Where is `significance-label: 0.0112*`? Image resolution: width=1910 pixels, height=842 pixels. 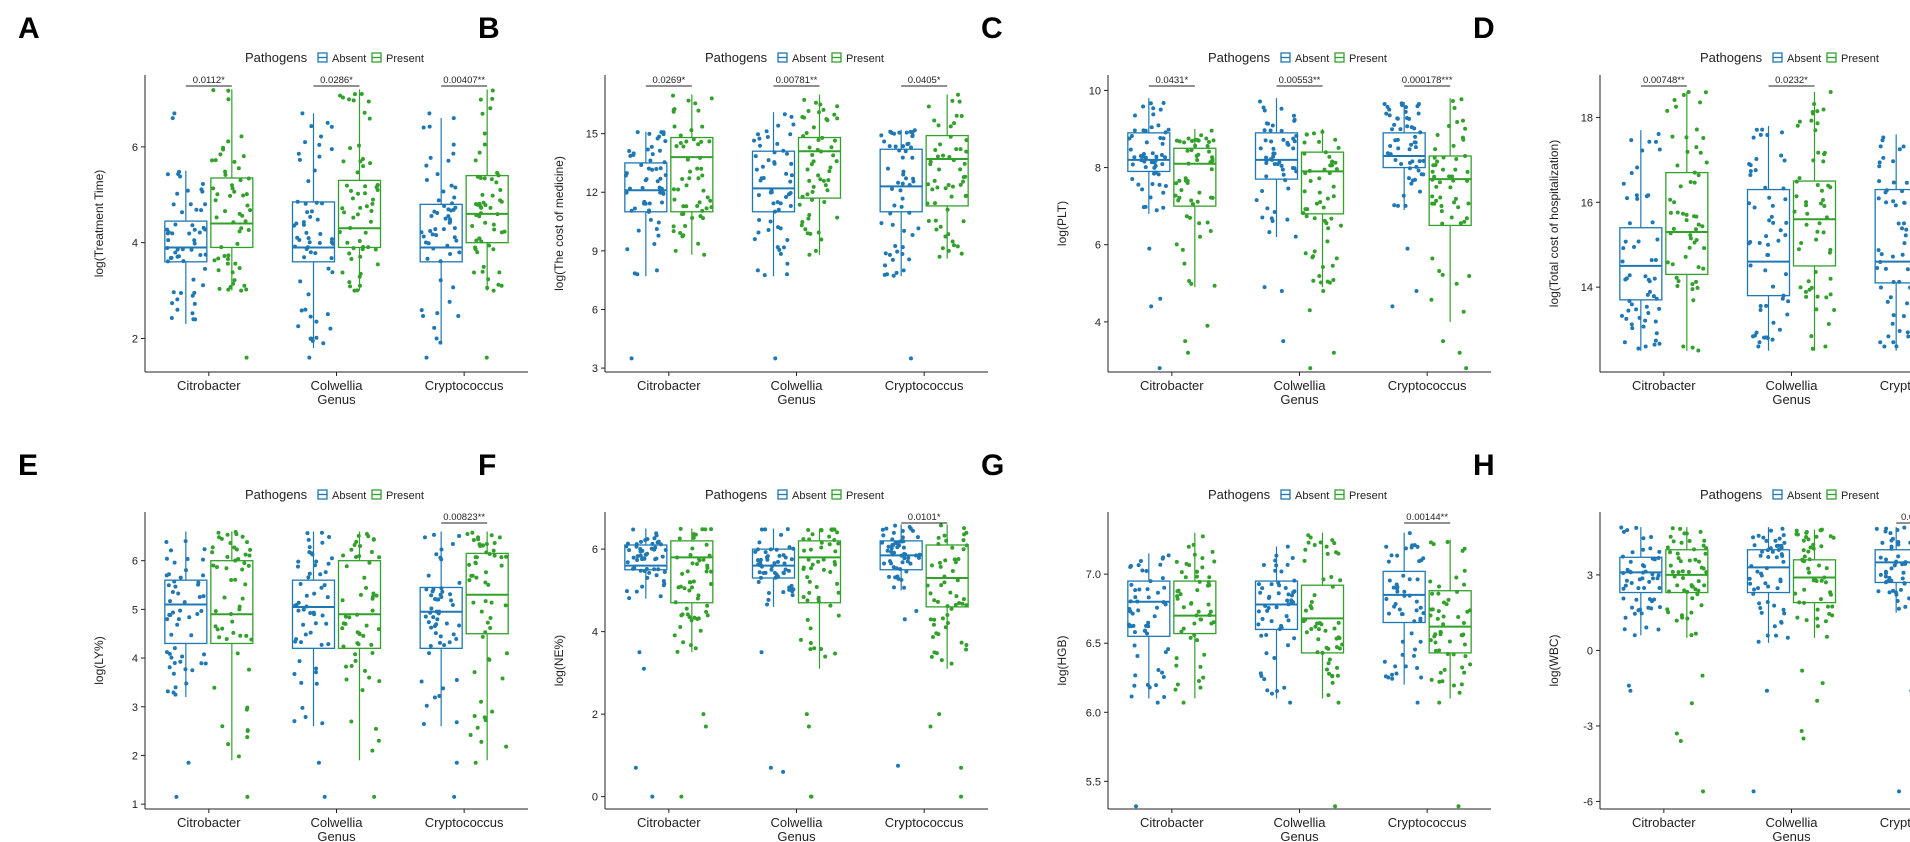
significance-label: 0.0112* is located at coordinates (209, 80).